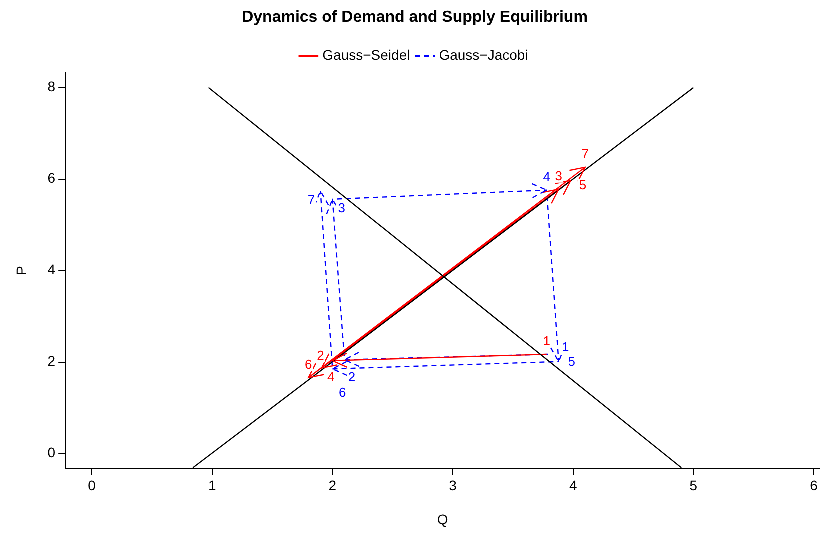  I want to click on y-axis-title: P, so click(21, 271).